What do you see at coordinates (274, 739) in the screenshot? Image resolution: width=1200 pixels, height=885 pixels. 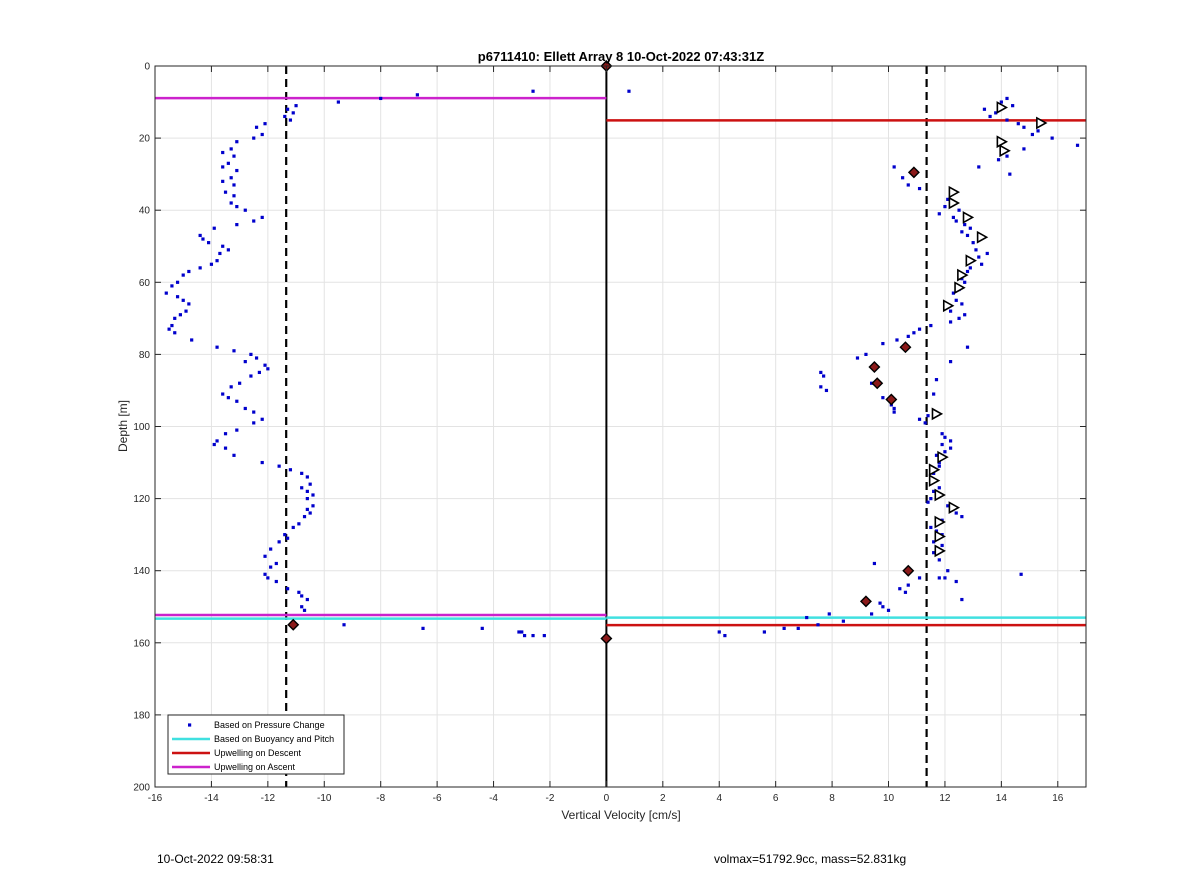 I see `legend-label: Based on Buoyancy and Pitch` at bounding box center [274, 739].